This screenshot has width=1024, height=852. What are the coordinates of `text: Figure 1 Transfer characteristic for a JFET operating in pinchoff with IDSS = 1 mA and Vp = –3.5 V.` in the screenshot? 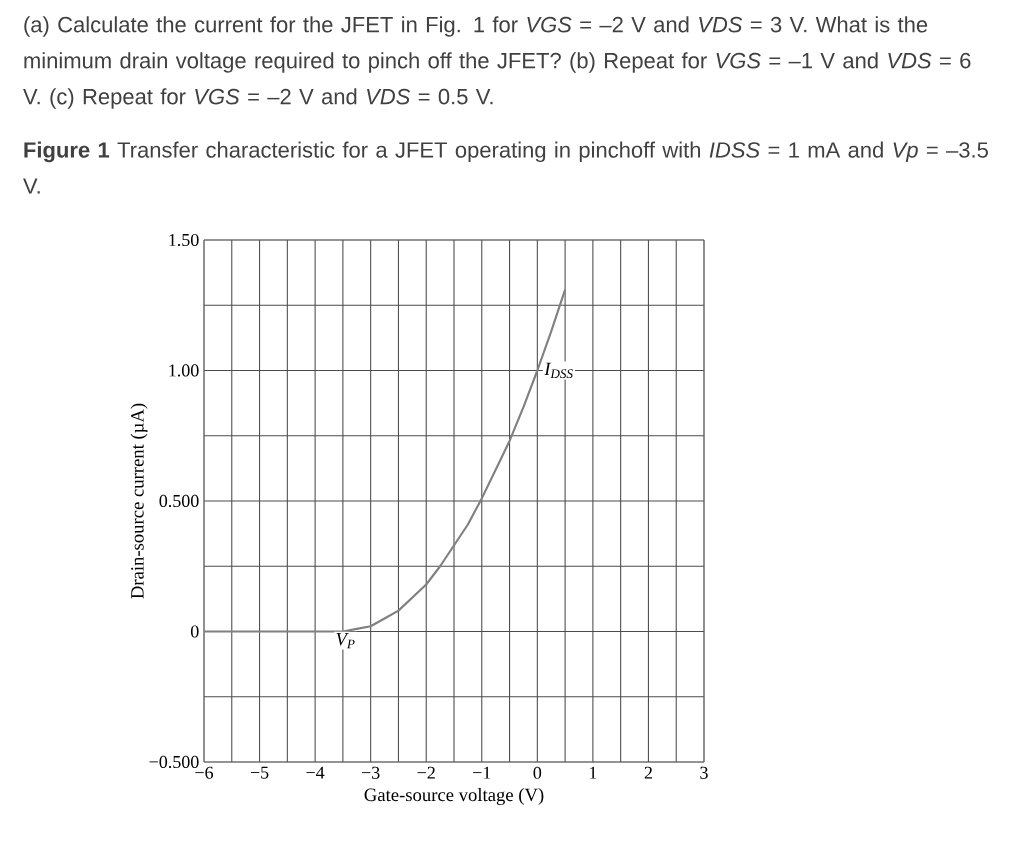 It's located at (505, 167).